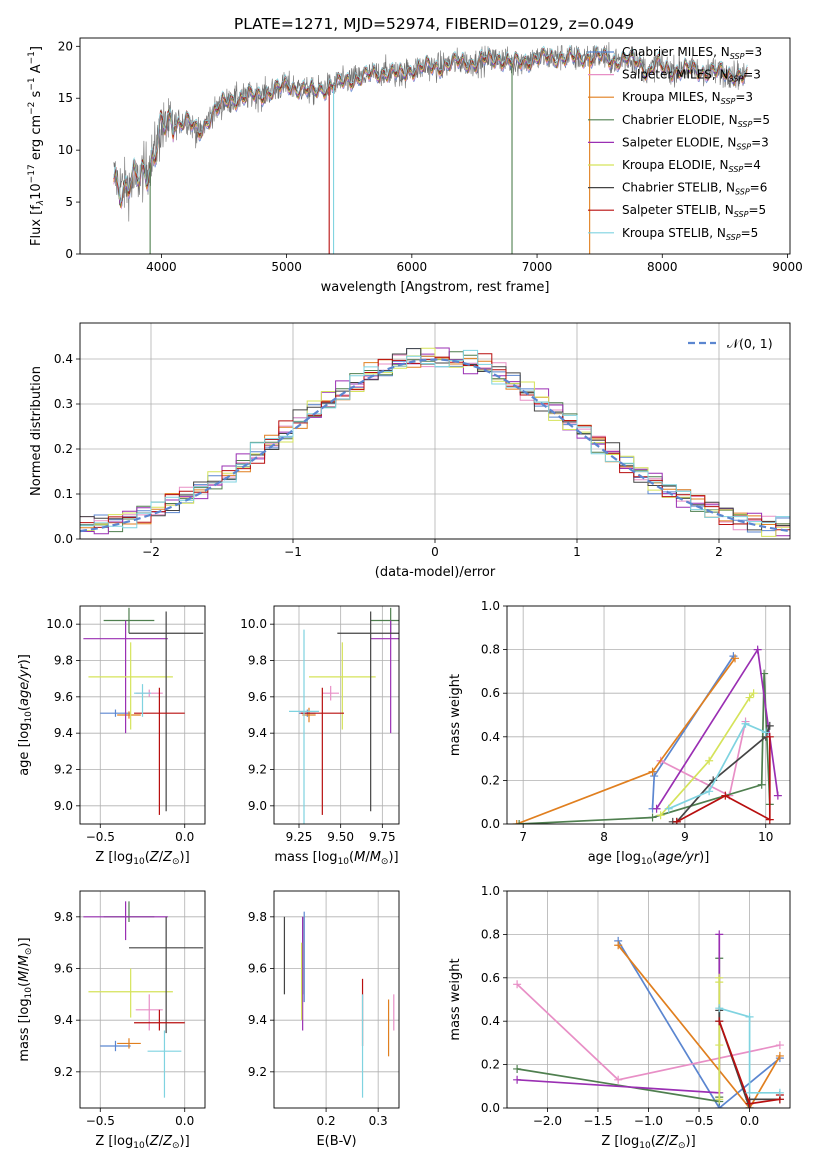  What do you see at coordinates (286, 267) in the screenshot?
I see `x-tick-label: 5000` at bounding box center [286, 267].